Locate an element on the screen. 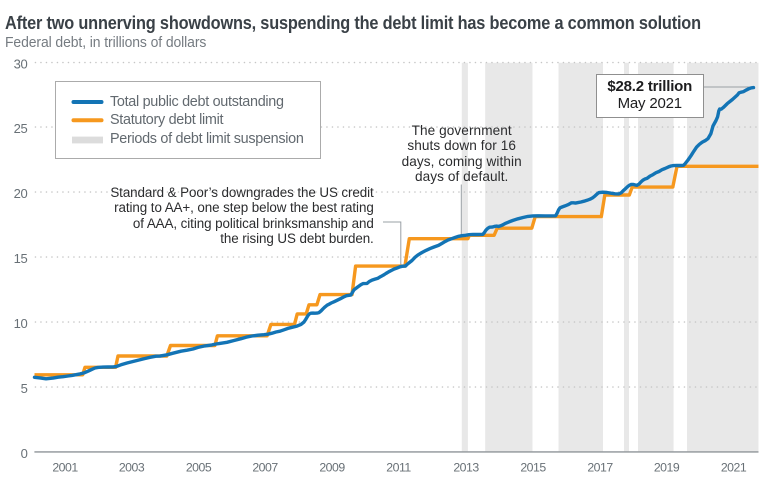 The height and width of the screenshot is (490, 760). svg-text: 25 is located at coordinates (21, 128).